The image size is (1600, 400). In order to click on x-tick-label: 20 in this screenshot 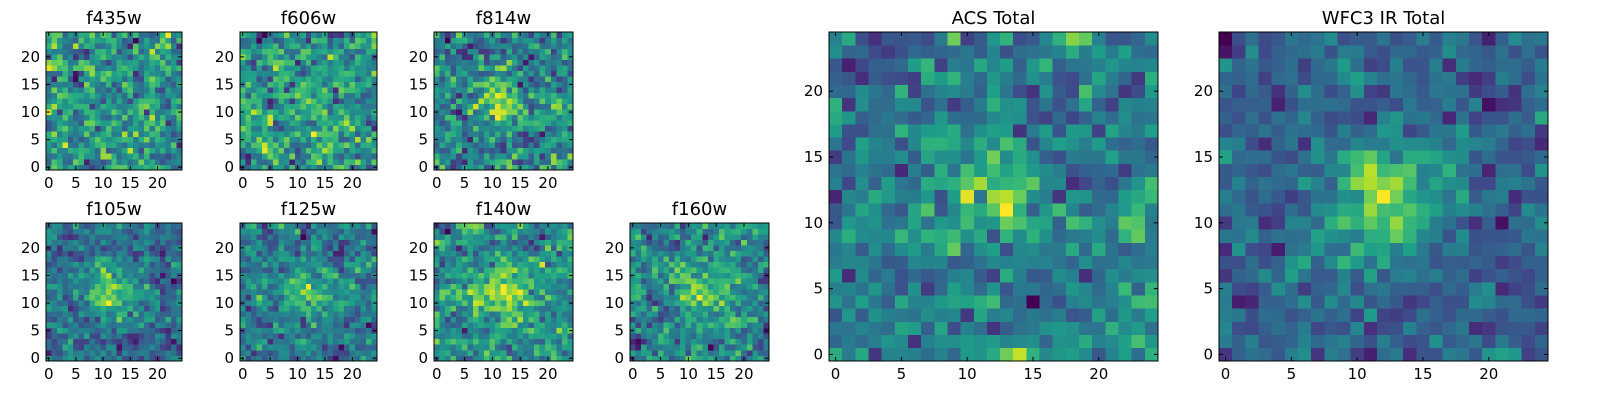, I will do `click(547, 374)`.